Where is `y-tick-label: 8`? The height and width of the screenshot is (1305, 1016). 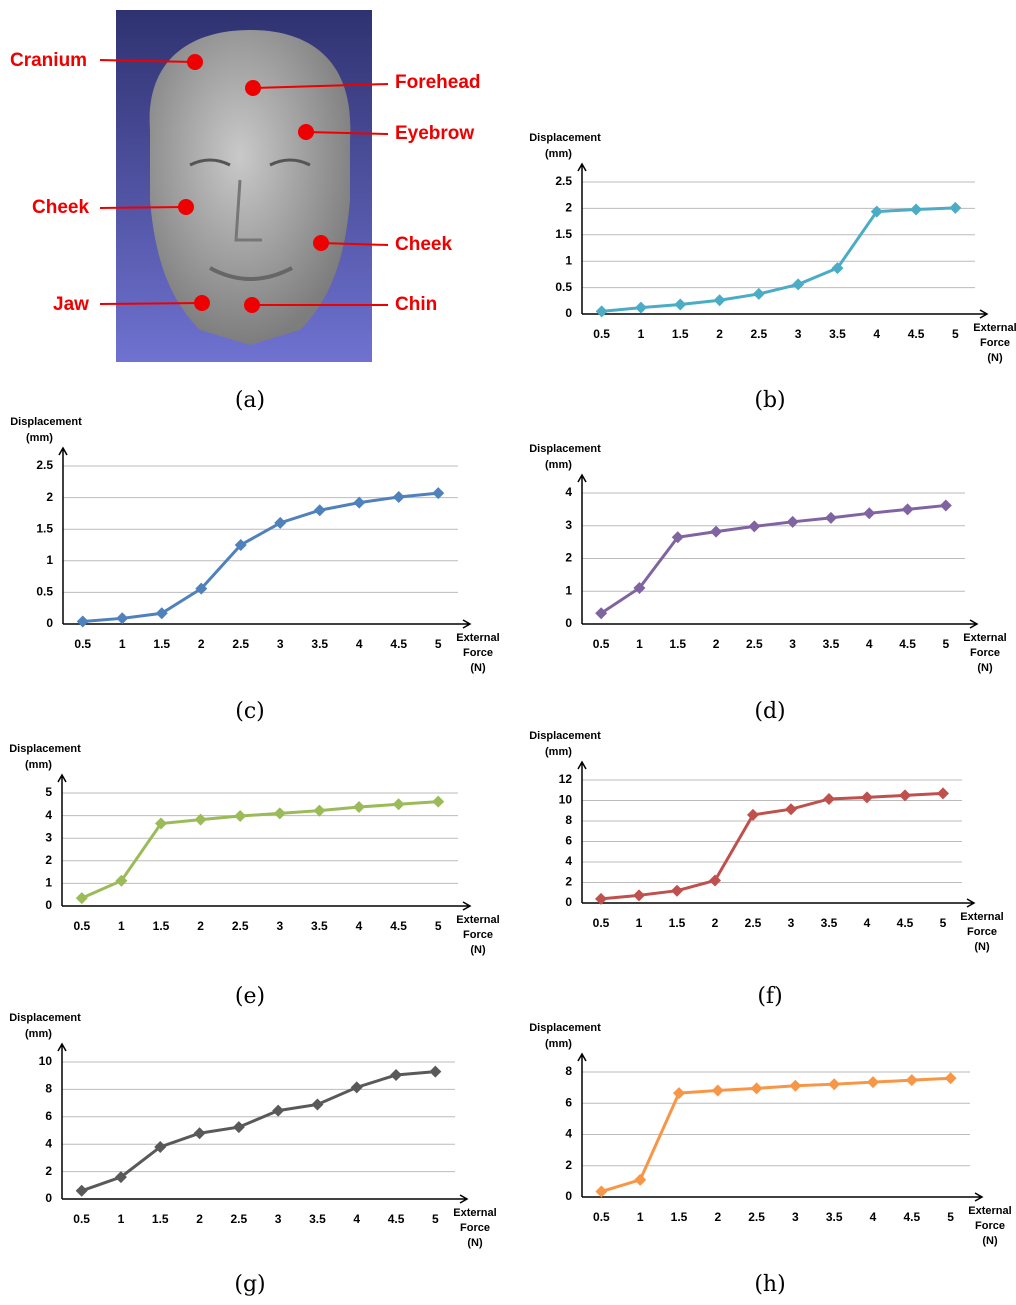
y-tick-label: 8 is located at coordinates (568, 820).